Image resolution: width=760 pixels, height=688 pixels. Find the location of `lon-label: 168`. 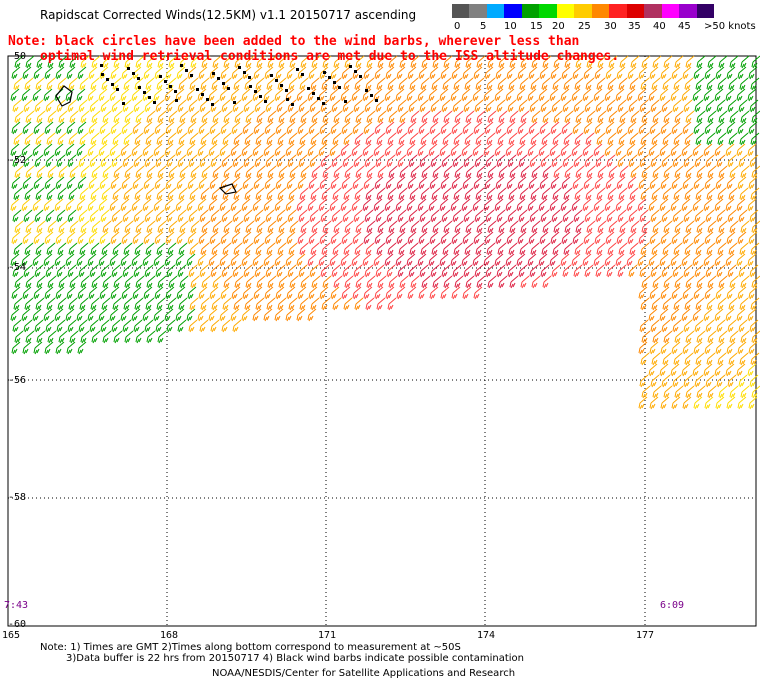

lon-label: 168 is located at coordinates (169, 635).